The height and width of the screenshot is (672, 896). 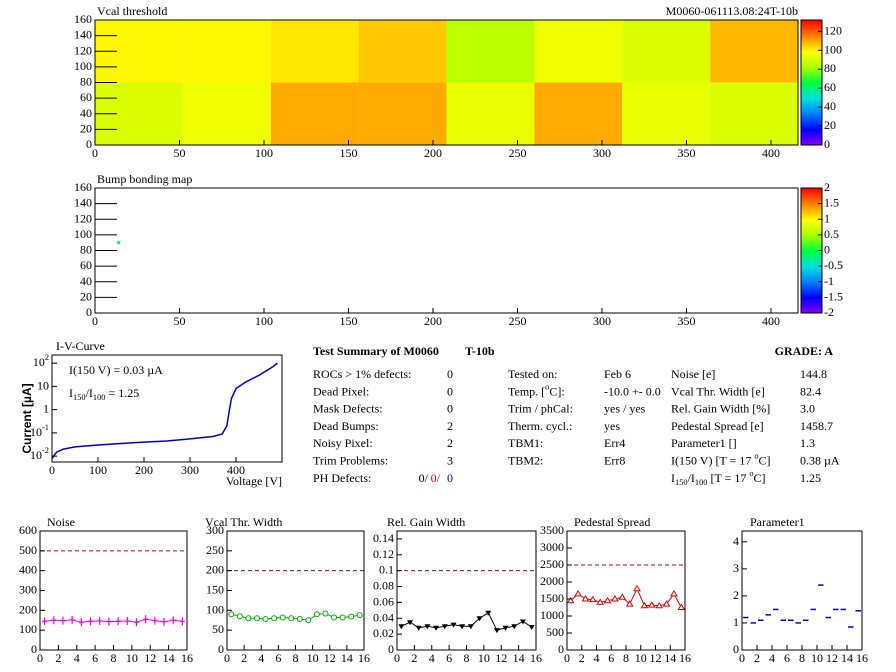 I want to click on defect-value: 0, so click(x=450, y=374).